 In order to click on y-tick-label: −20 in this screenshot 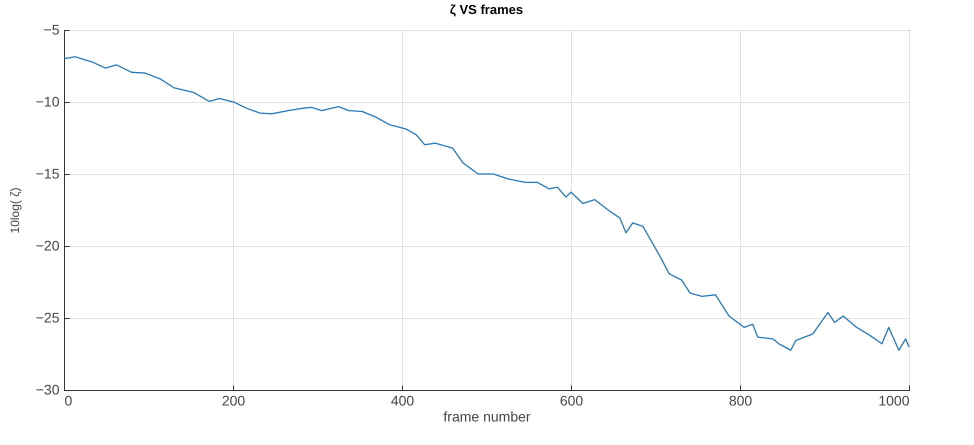, I will do `click(48, 246)`.